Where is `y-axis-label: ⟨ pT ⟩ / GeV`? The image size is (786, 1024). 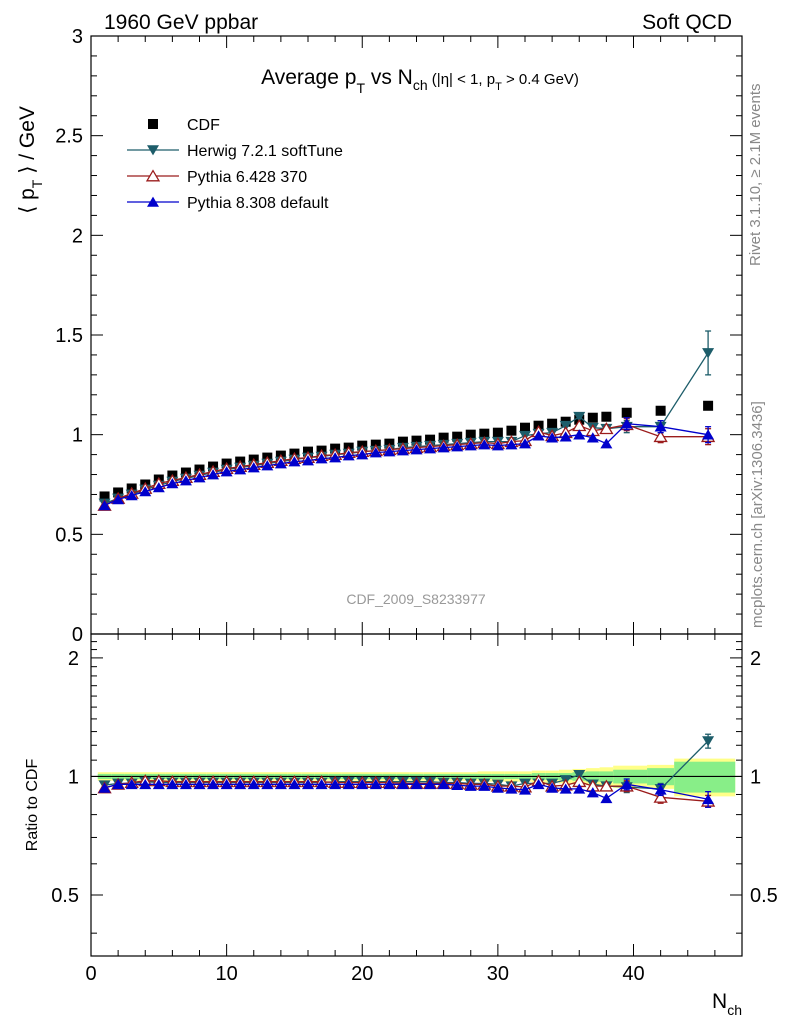
y-axis-label: ⟨ pT ⟩ / GeV is located at coordinates (30, 160).